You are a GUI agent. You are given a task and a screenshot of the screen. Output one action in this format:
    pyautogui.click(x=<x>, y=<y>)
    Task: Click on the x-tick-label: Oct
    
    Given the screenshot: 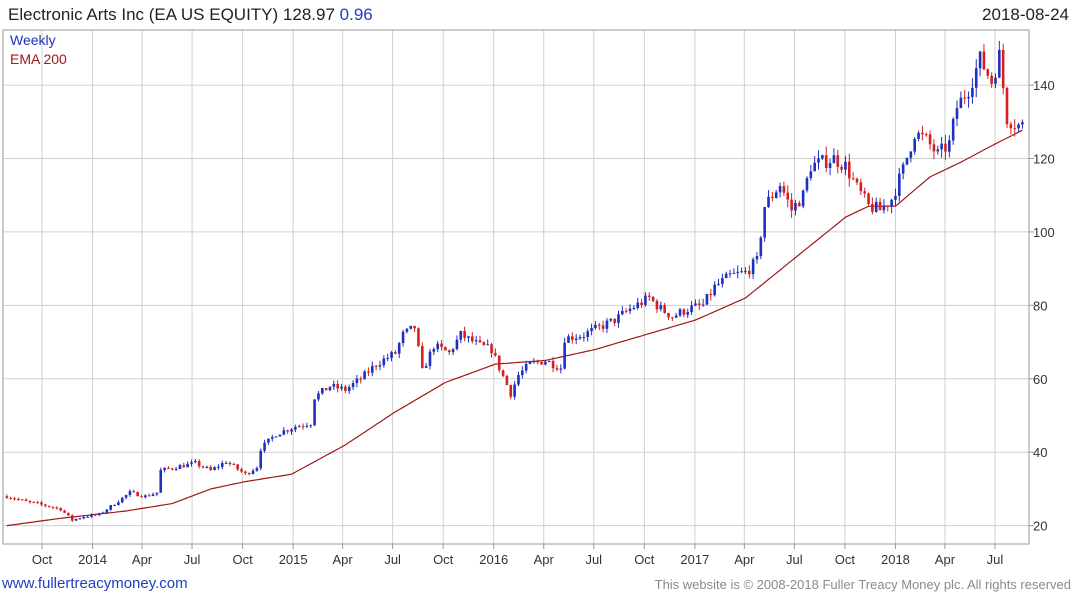 What is the action you would take?
    pyautogui.click(x=644, y=559)
    